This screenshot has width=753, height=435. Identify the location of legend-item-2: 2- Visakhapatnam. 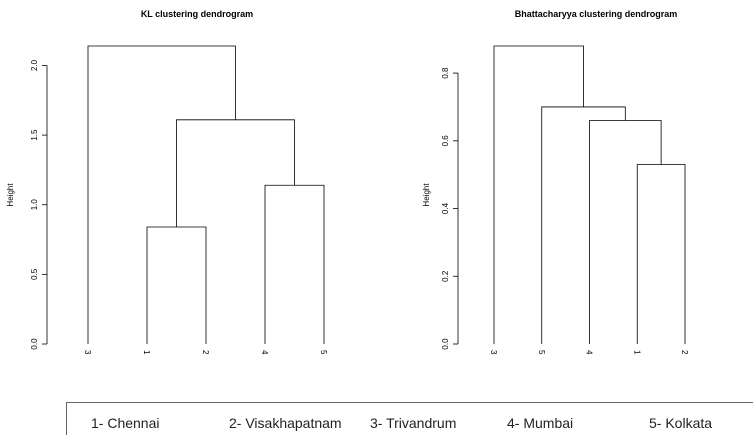
(285, 423).